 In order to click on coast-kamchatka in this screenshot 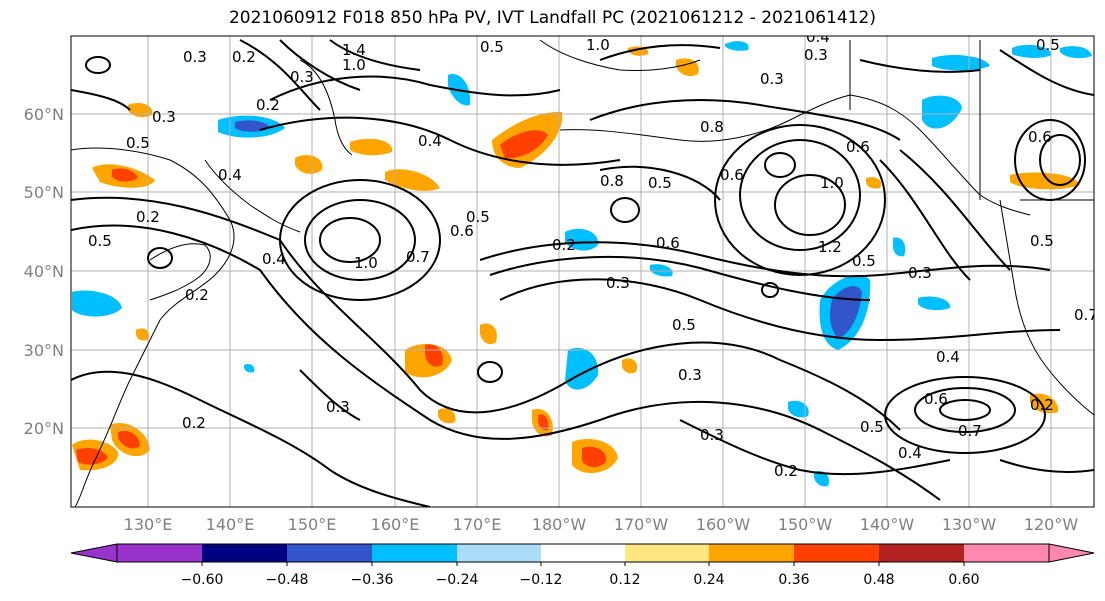, I will do `click(326, 107)`.